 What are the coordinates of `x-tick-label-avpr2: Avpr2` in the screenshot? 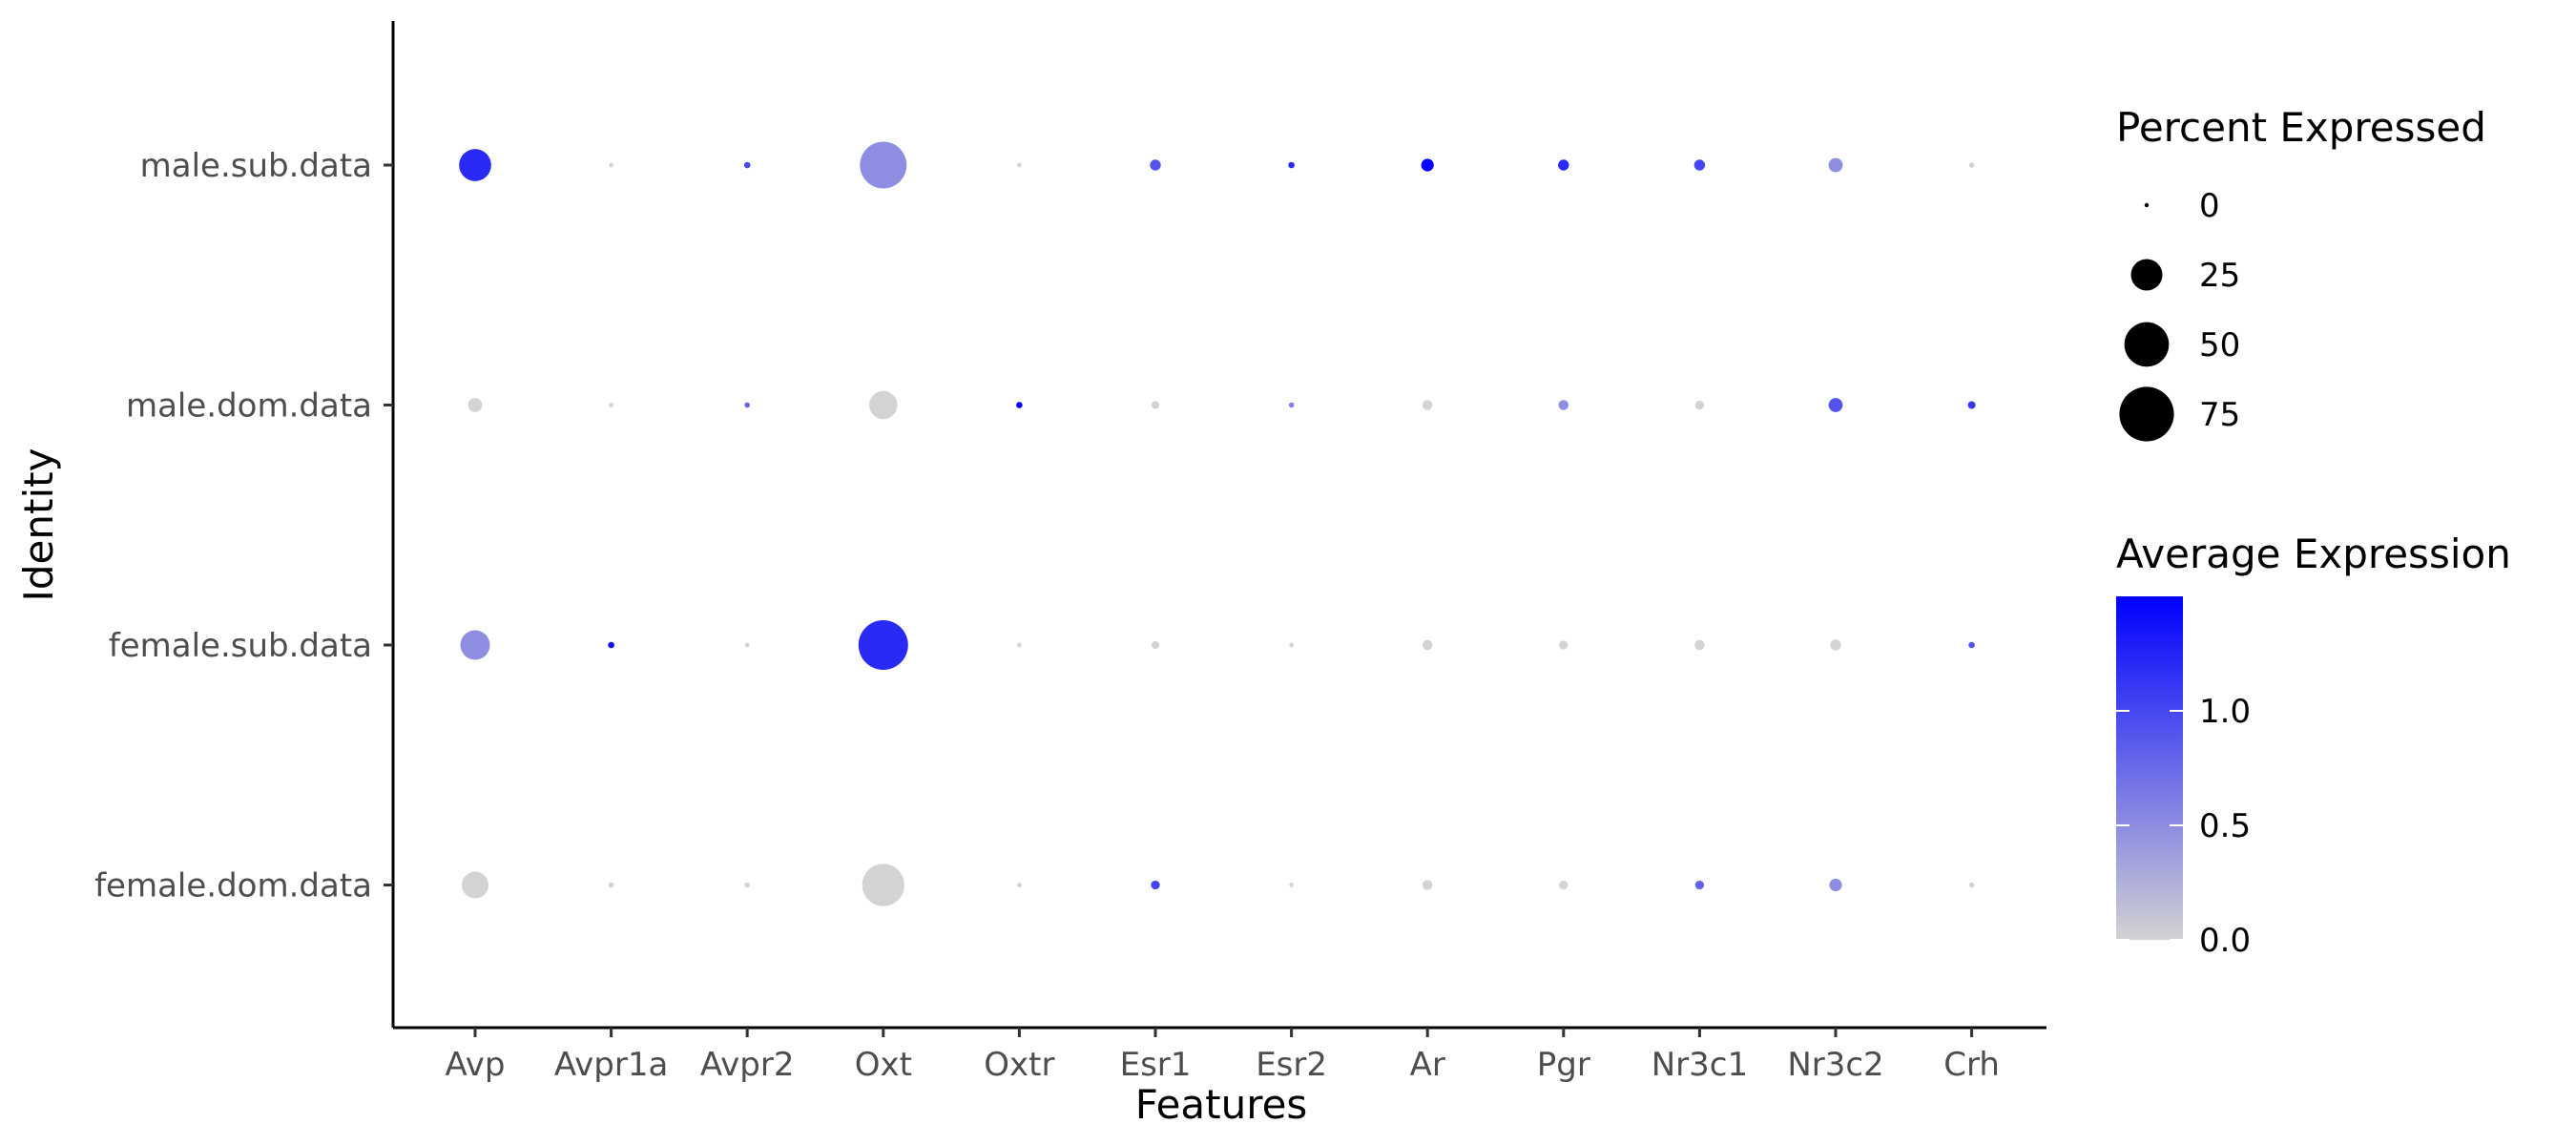 It's located at (747, 1065).